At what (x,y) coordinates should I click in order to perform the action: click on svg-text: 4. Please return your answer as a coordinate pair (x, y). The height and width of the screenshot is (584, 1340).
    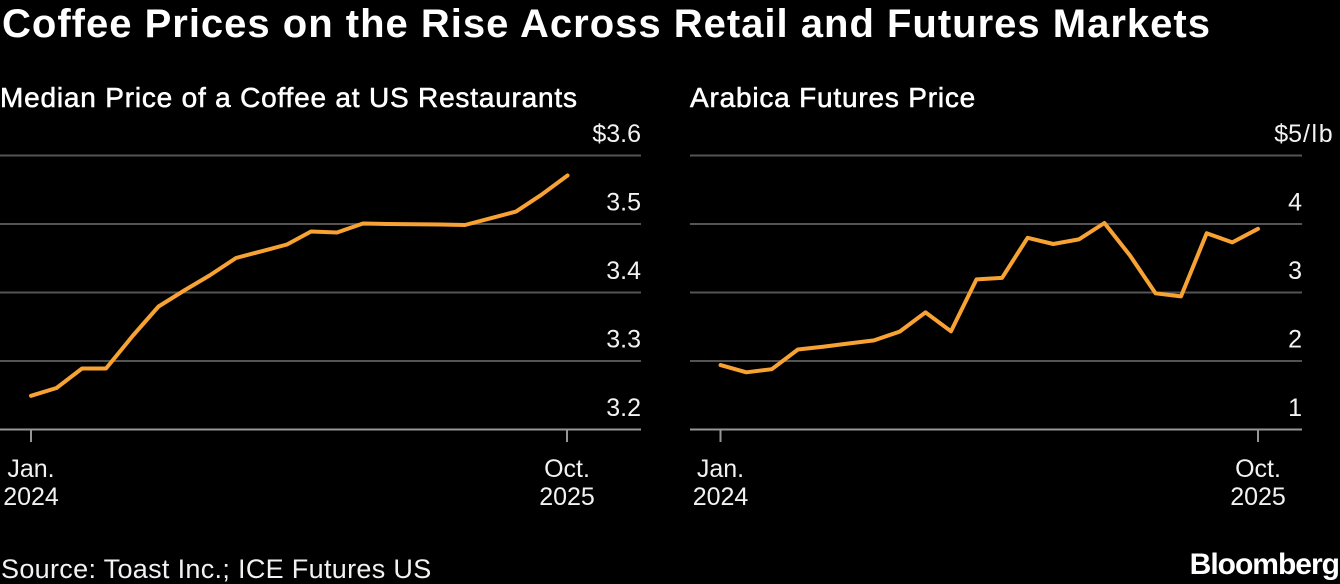
    Looking at the image, I should click on (1295, 203).